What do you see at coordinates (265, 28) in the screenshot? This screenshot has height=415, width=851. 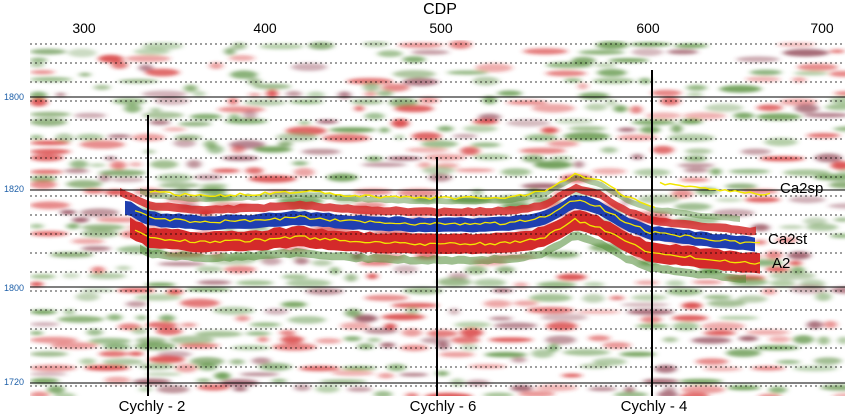 I see `cdp-tick-400: 400` at bounding box center [265, 28].